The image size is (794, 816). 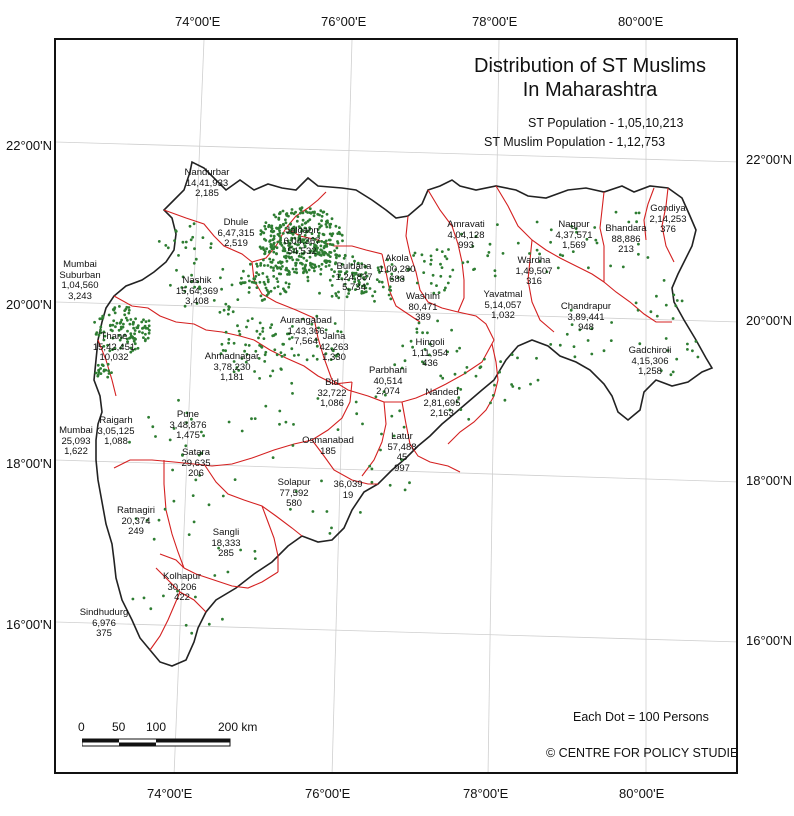 I want to click on district-label: Amravati 4,04,128 993, so click(x=465, y=235).